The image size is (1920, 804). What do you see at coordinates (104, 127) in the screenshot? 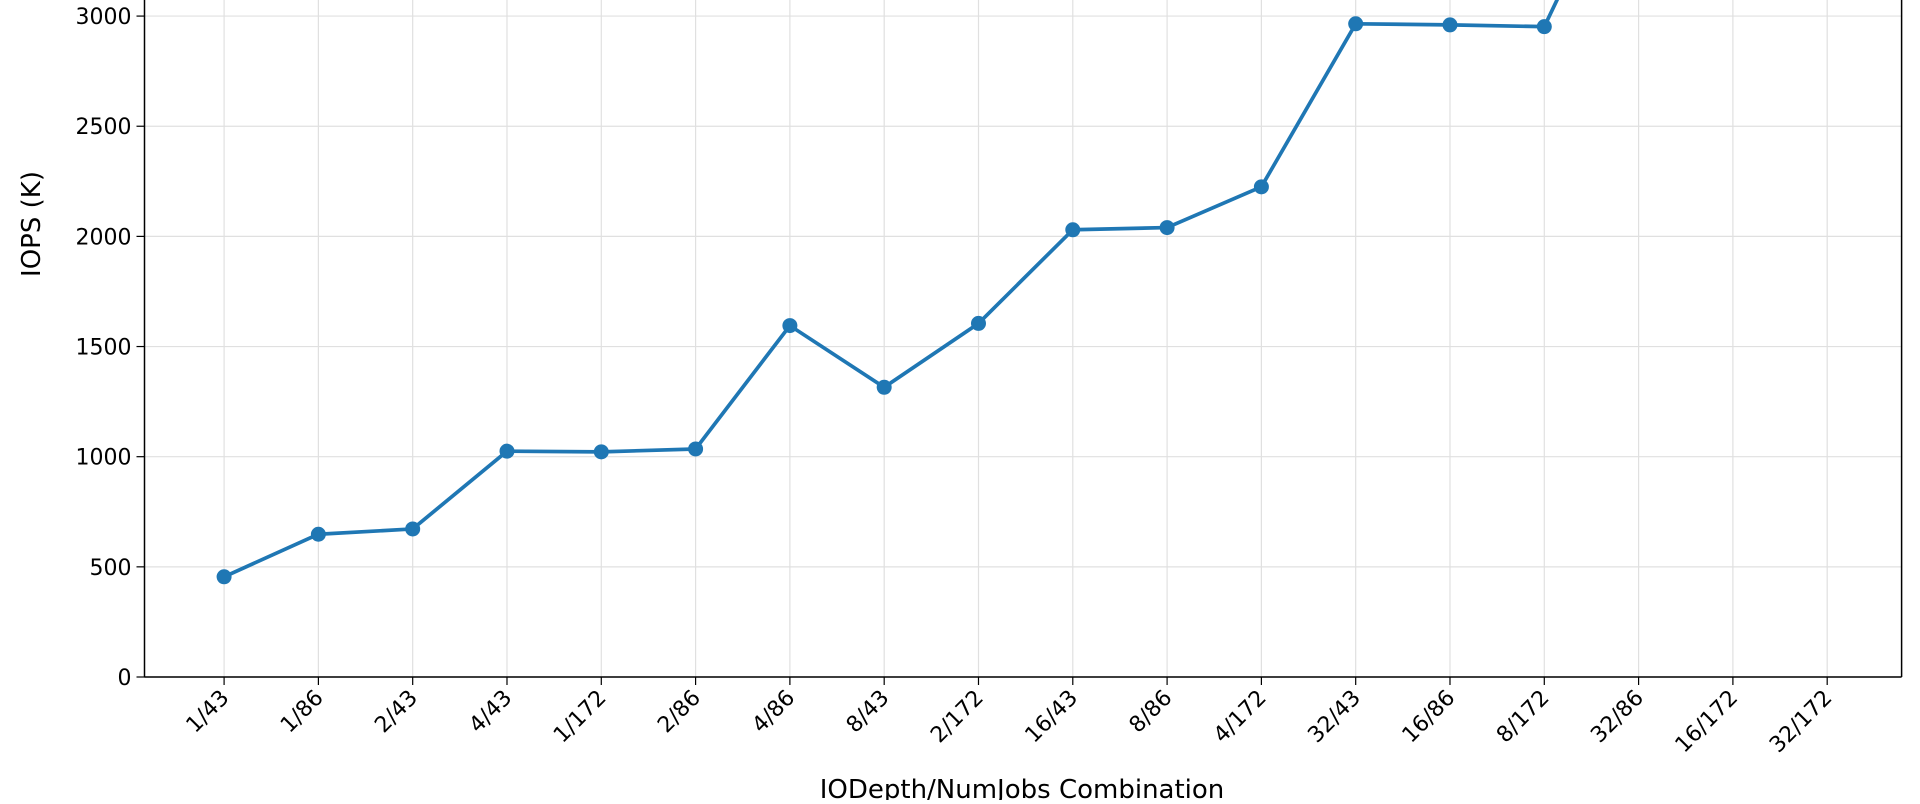
I see `y-tick-label: 2500` at bounding box center [104, 127].